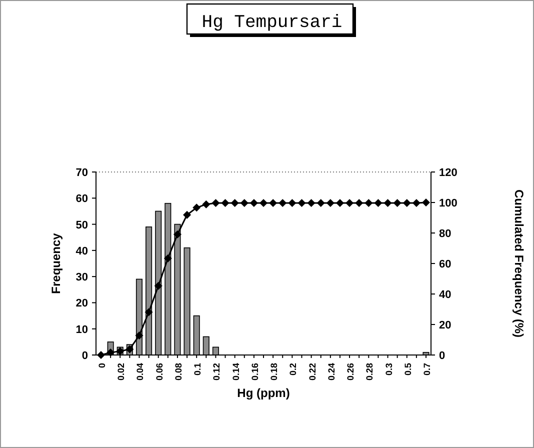 The image size is (534, 448). What do you see at coordinates (445, 326) in the screenshot?
I see `y2-tick-label: 20` at bounding box center [445, 326].